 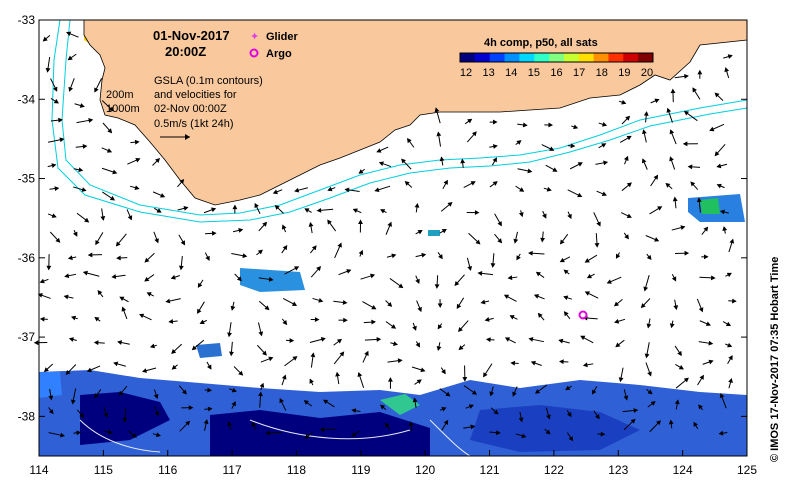 I want to click on longitude-axis: 114 115 116 117 118 119 120 121 122 123 124 125, so click(x=393, y=463).